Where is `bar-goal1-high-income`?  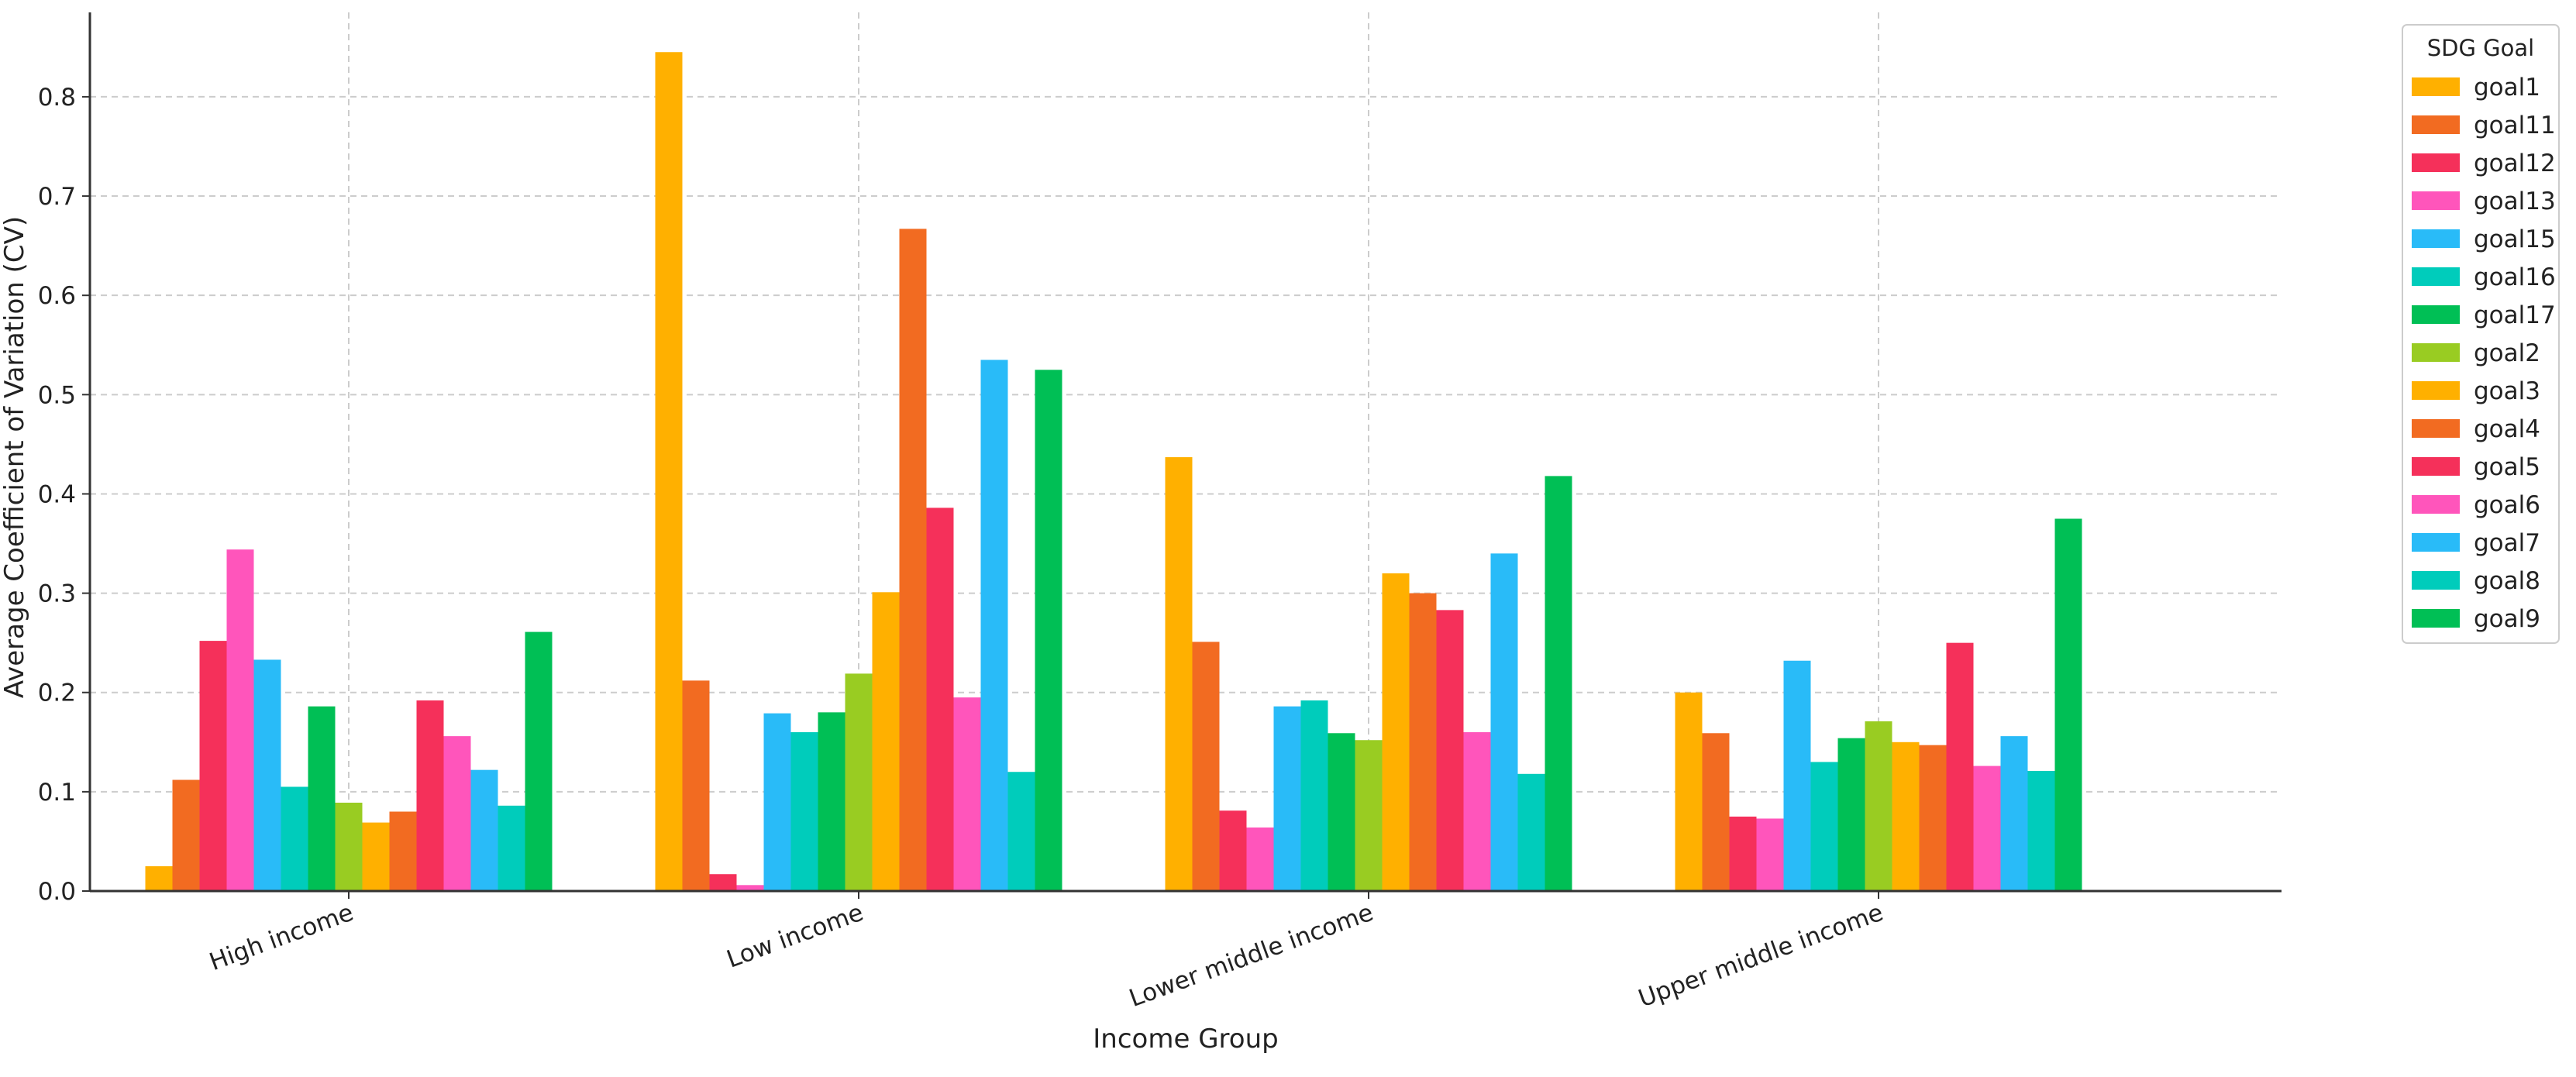 bar-goal1-high-income is located at coordinates (159, 878).